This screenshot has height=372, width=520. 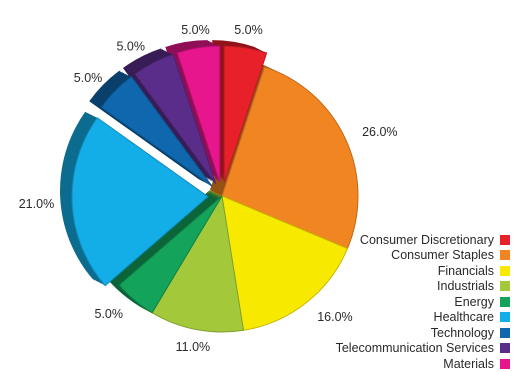 I want to click on legend-label: Consumer Discretionary, so click(x=426, y=239).